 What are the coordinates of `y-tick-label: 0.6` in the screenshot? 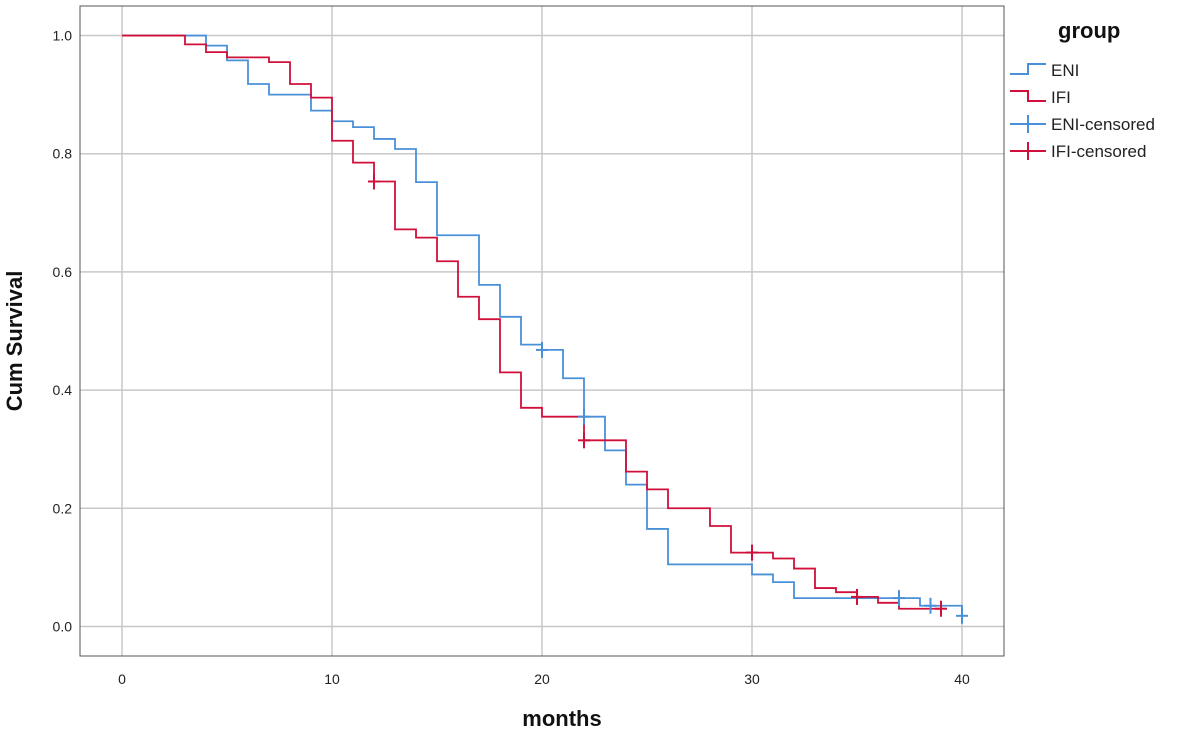 It's located at (63, 272).